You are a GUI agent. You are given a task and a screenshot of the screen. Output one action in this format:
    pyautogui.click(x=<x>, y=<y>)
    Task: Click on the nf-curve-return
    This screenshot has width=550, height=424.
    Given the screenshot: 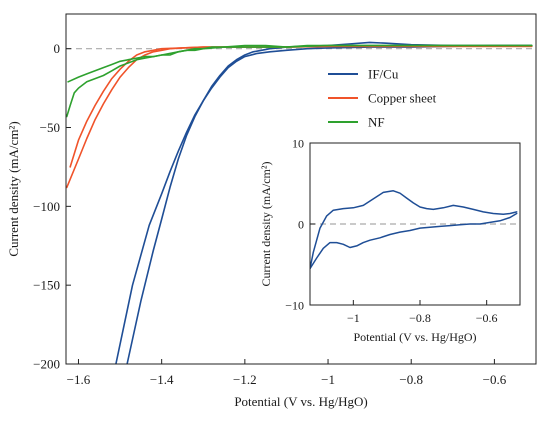 What is the action you would take?
    pyautogui.click(x=300, y=63)
    